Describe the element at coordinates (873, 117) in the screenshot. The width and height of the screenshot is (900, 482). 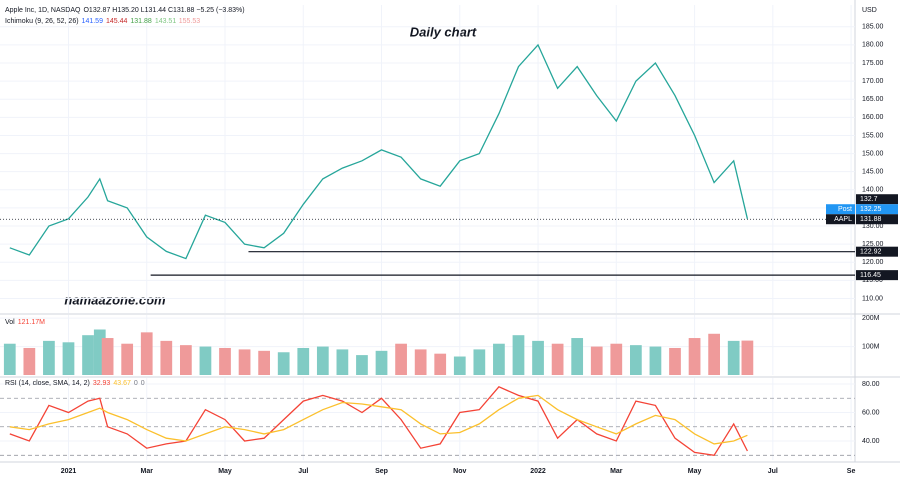
I see `y-tick-label: 160.00` at that location.